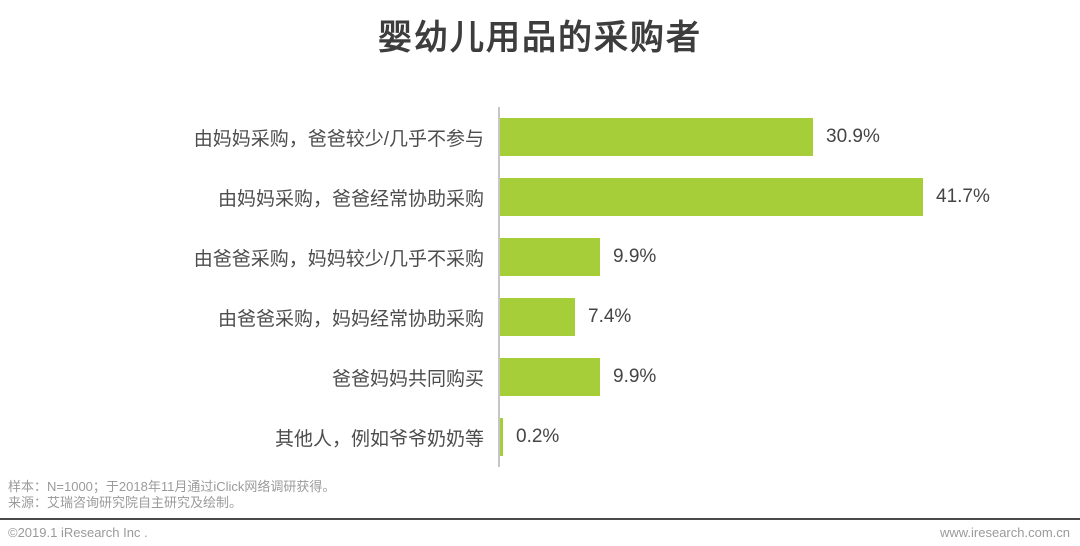  What do you see at coordinates (172, 486) in the screenshot?
I see `sample-note: 样本：N=1000；于2018年11月通过iClick网络调研获得。` at bounding box center [172, 486].